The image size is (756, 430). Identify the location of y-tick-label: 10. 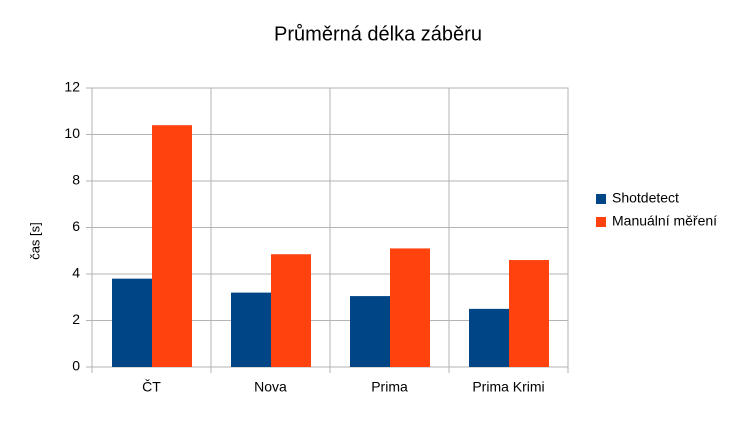
(72, 133).